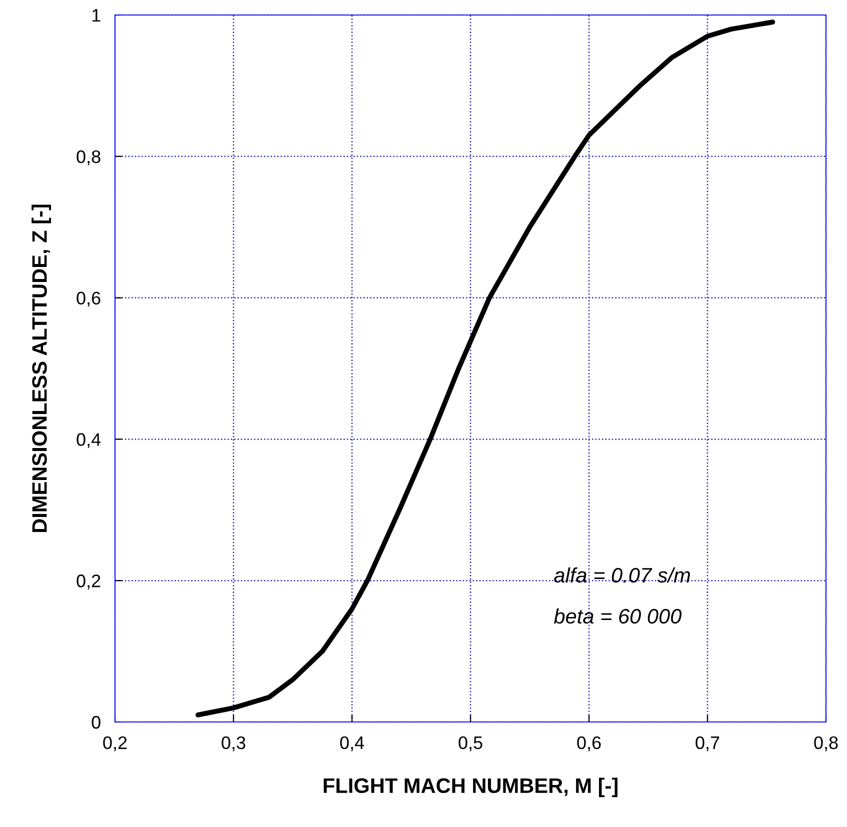 Image resolution: width=847 pixels, height=827 pixels. Describe the element at coordinates (88, 158) in the screenshot. I see `y-tick-label: 0,8` at that location.